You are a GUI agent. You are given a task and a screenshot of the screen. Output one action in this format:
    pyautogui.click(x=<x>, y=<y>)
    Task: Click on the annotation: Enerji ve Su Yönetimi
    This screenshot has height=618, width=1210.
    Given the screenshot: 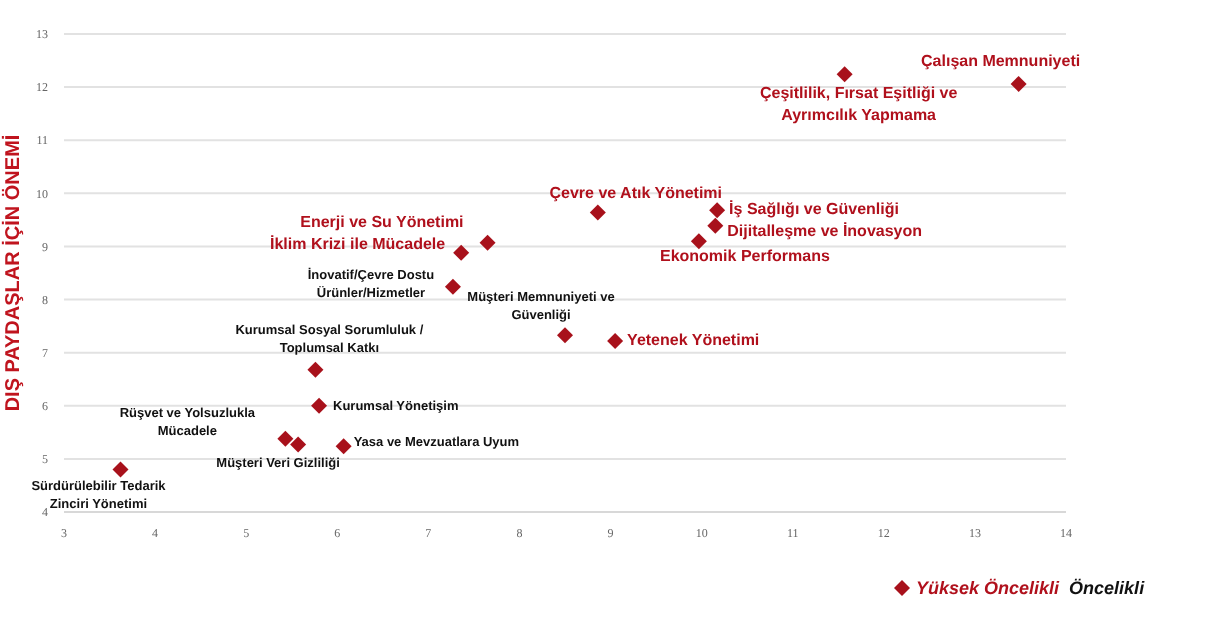 What is the action you would take?
    pyautogui.click(x=382, y=221)
    